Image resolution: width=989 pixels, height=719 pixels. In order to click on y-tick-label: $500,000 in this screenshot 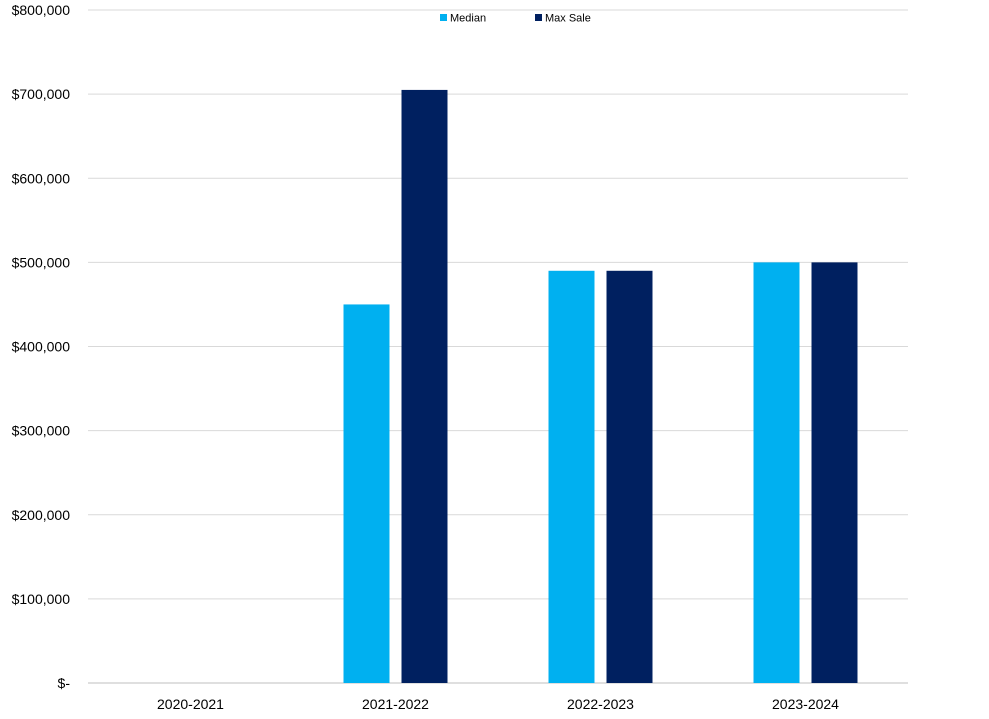, I will do `click(41, 262)`.